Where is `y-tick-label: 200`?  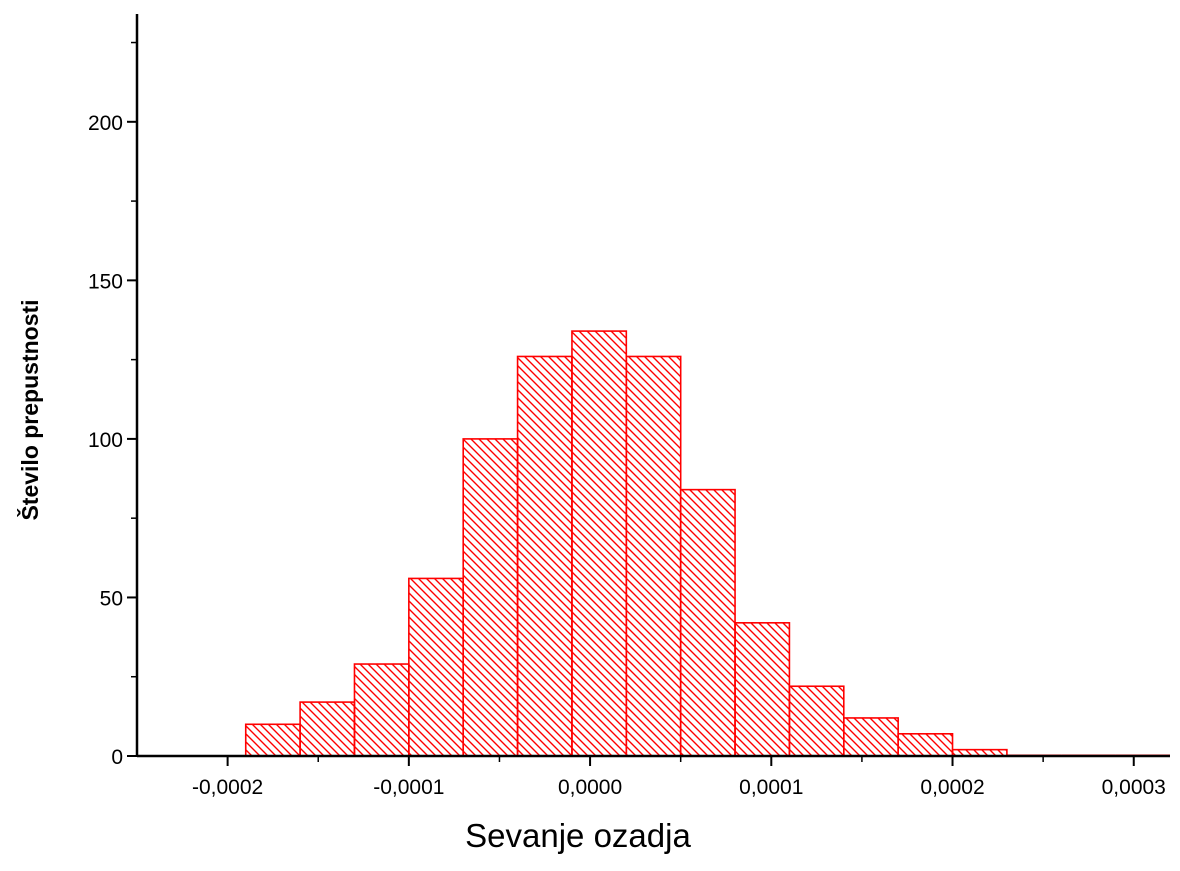 y-tick-label: 200 is located at coordinates (105, 123).